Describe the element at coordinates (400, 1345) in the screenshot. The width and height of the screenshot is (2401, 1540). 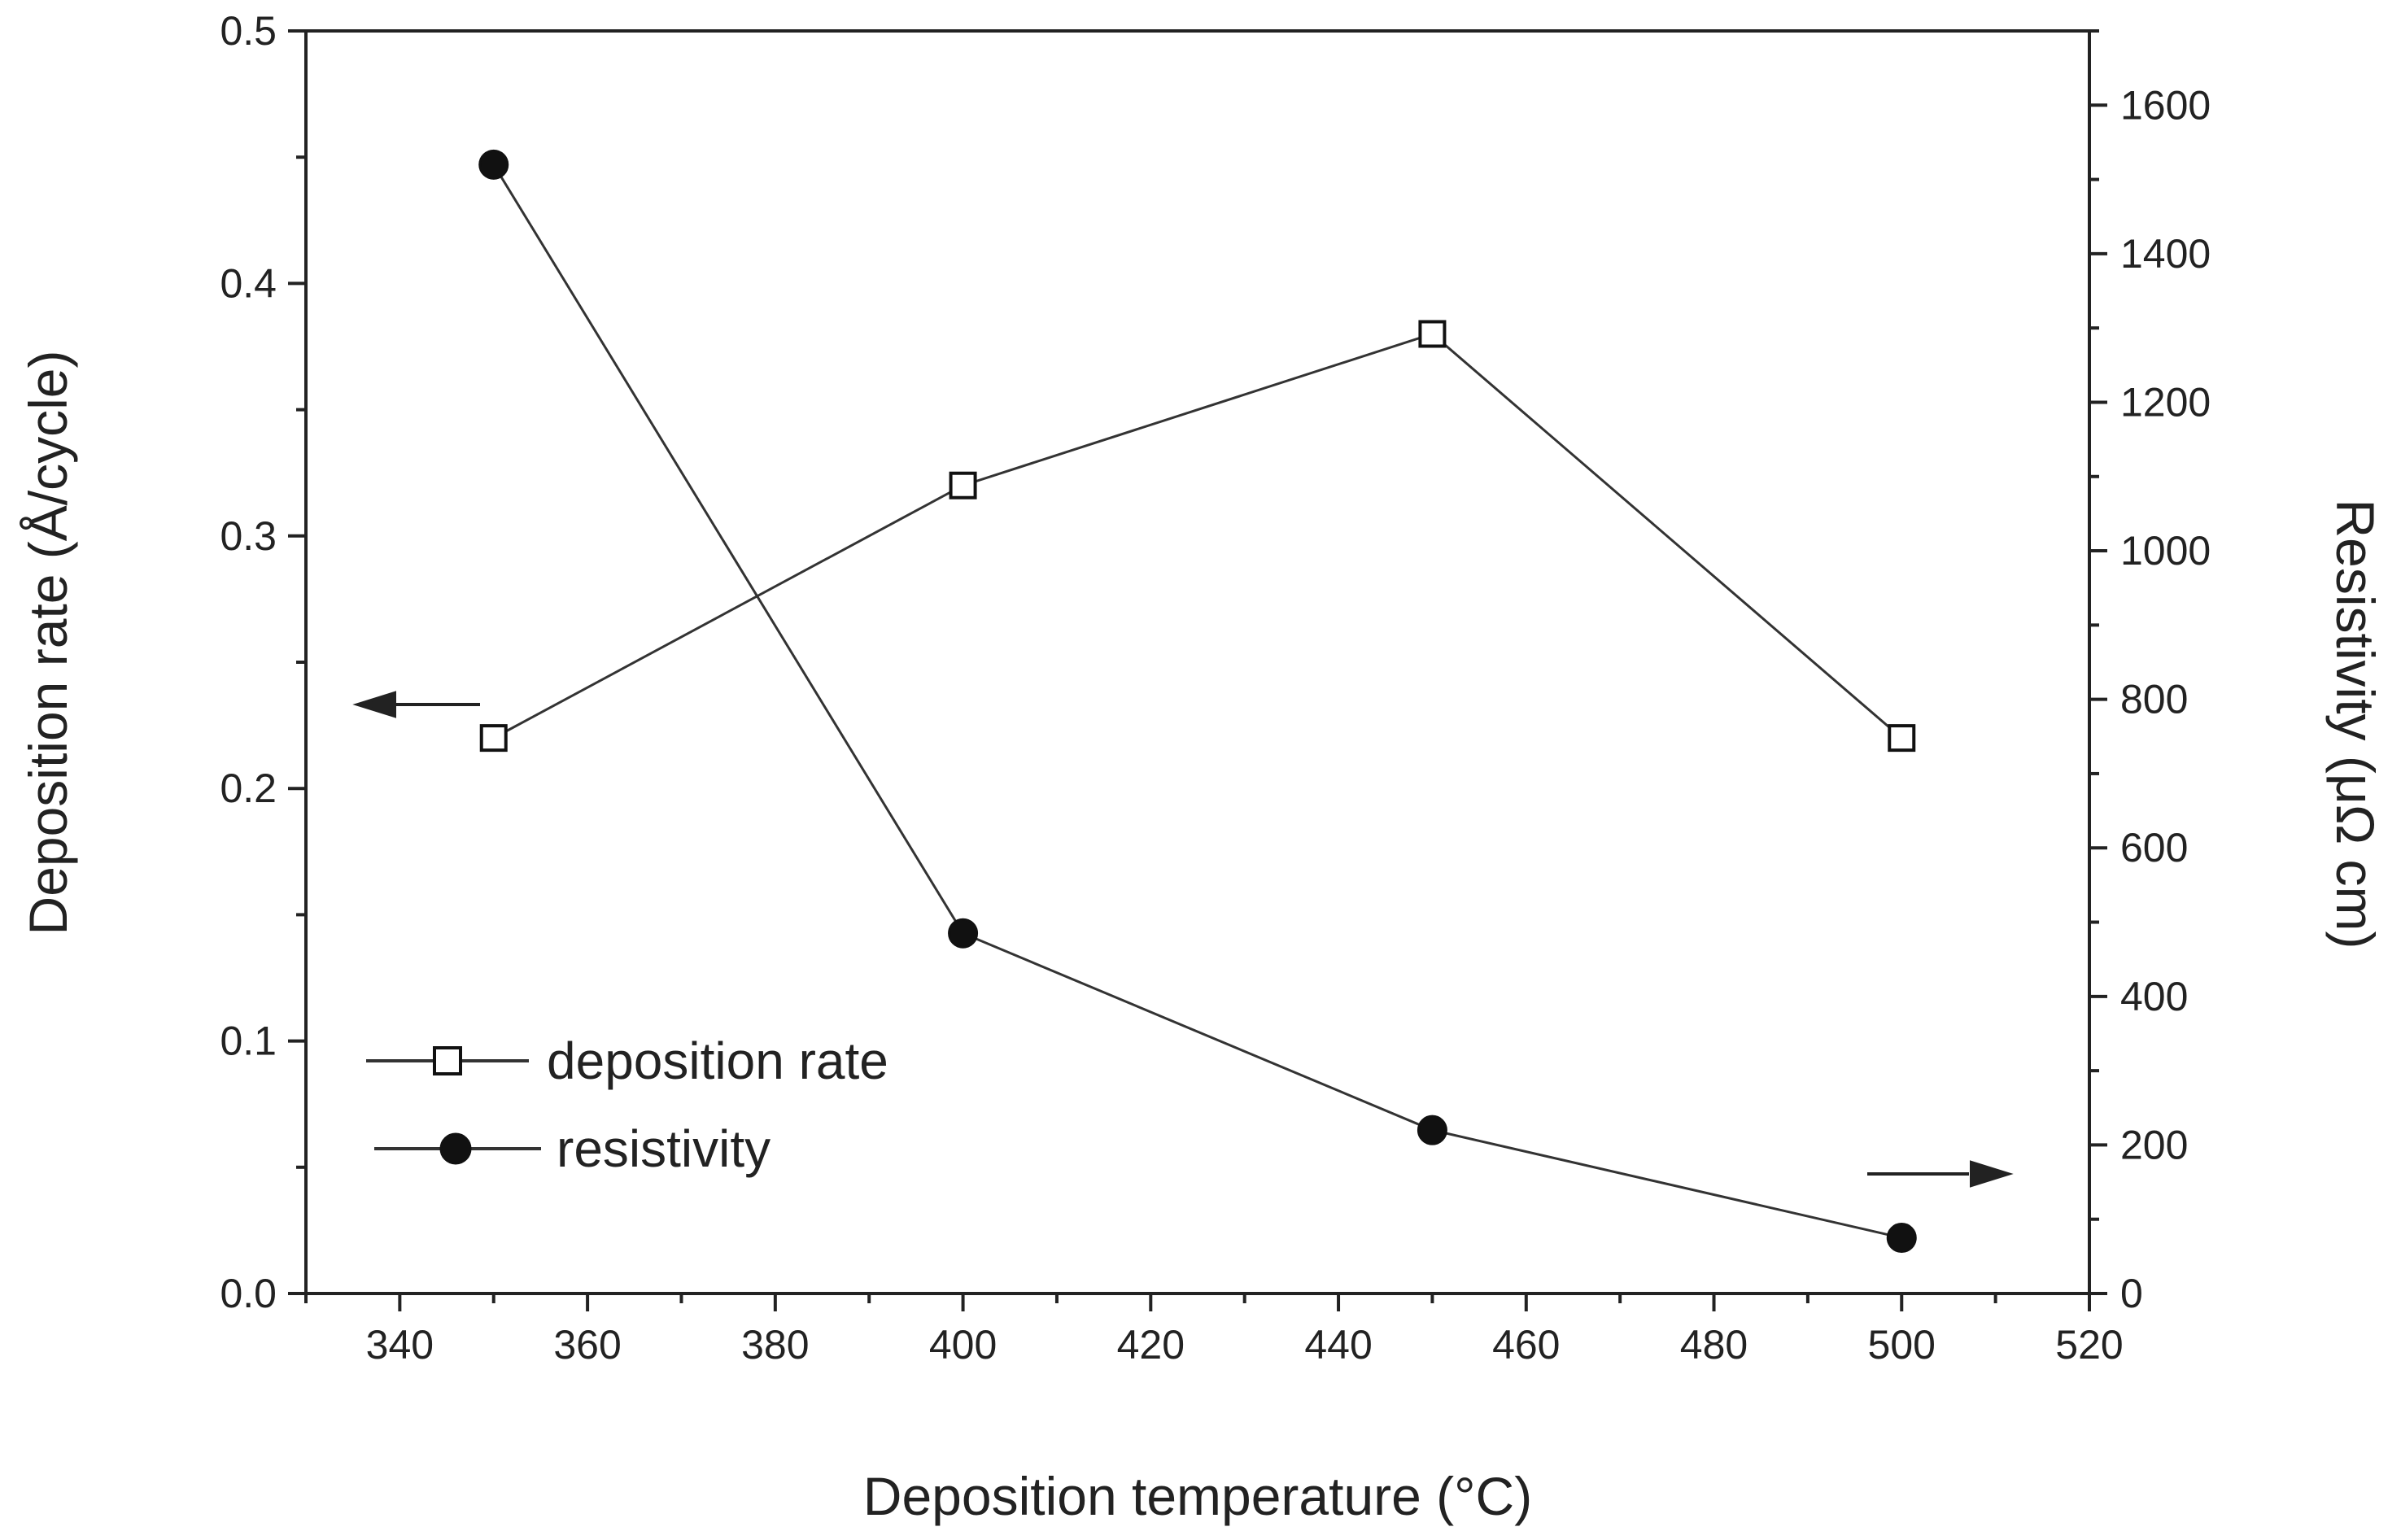
I see `x-tick-label: 340` at that location.